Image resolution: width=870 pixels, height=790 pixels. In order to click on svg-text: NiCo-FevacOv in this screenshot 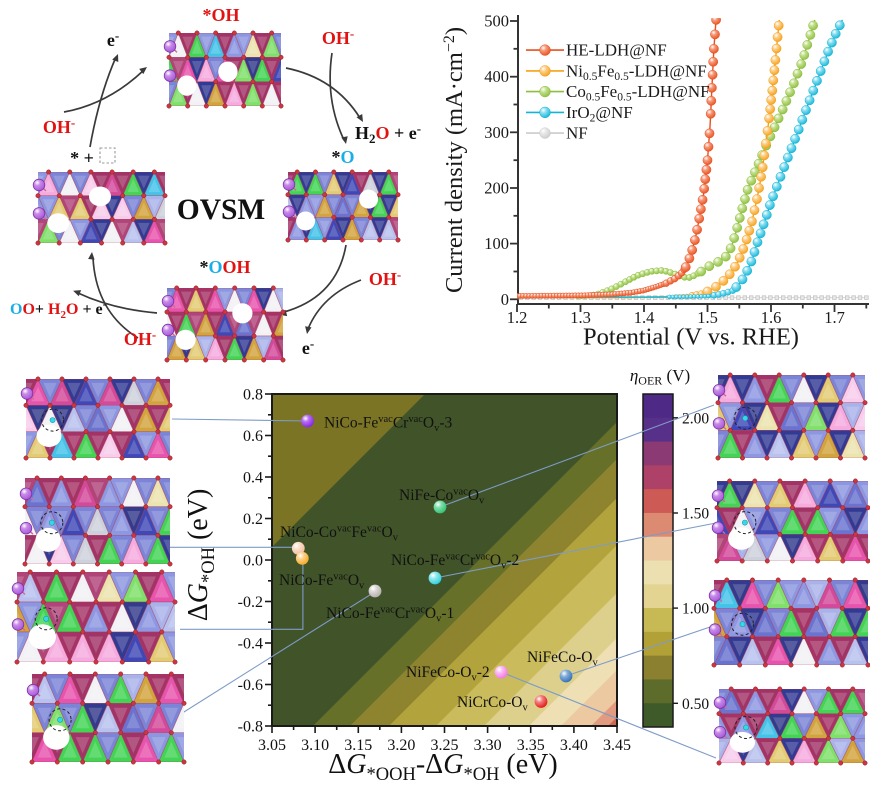, I will do `click(322, 582)`.